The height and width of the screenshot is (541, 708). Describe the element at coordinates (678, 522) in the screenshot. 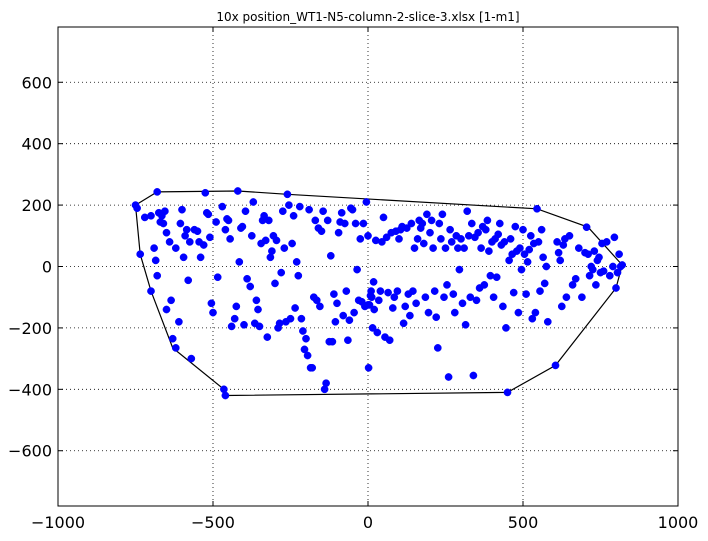

I see `x-tick-label: 1000` at that location.